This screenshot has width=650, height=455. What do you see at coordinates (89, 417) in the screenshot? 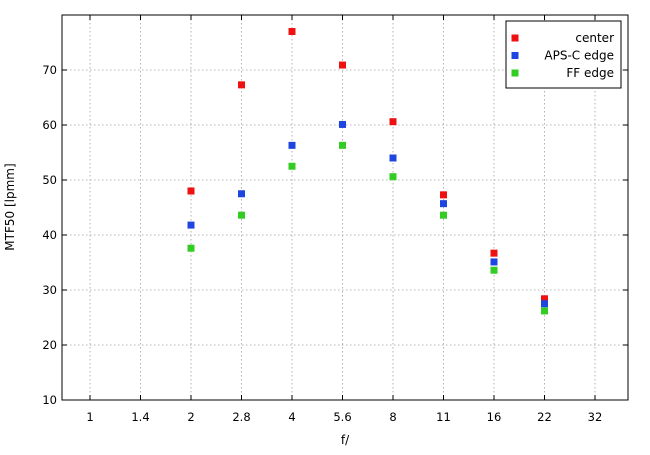
I see `x-tick-label: 1` at bounding box center [89, 417].